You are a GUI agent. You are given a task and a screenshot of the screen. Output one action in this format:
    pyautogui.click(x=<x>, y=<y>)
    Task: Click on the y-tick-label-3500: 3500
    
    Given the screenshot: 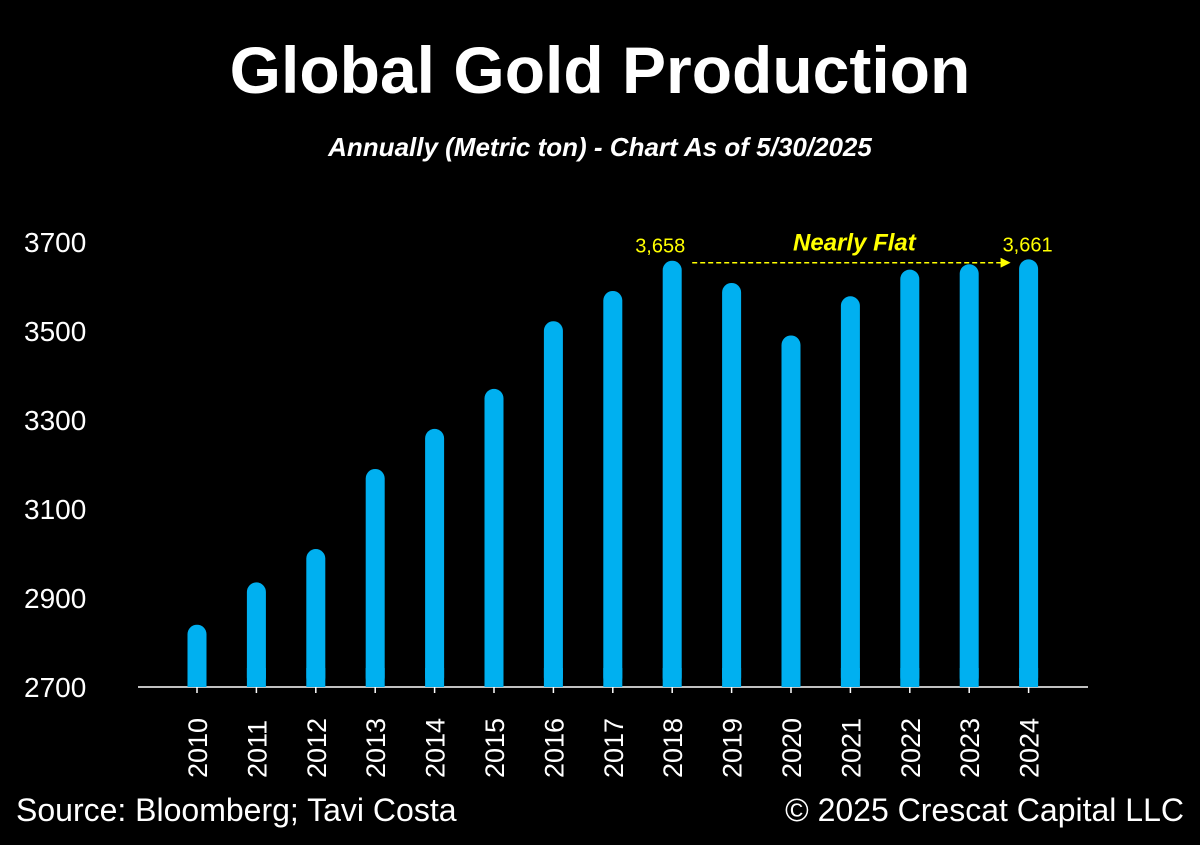 What is the action you would take?
    pyautogui.click(x=55, y=331)
    